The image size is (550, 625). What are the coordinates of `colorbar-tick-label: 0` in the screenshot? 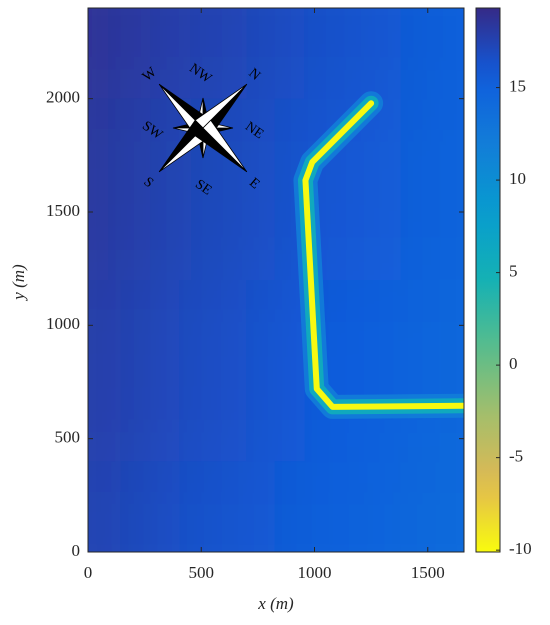 It's located at (513, 363).